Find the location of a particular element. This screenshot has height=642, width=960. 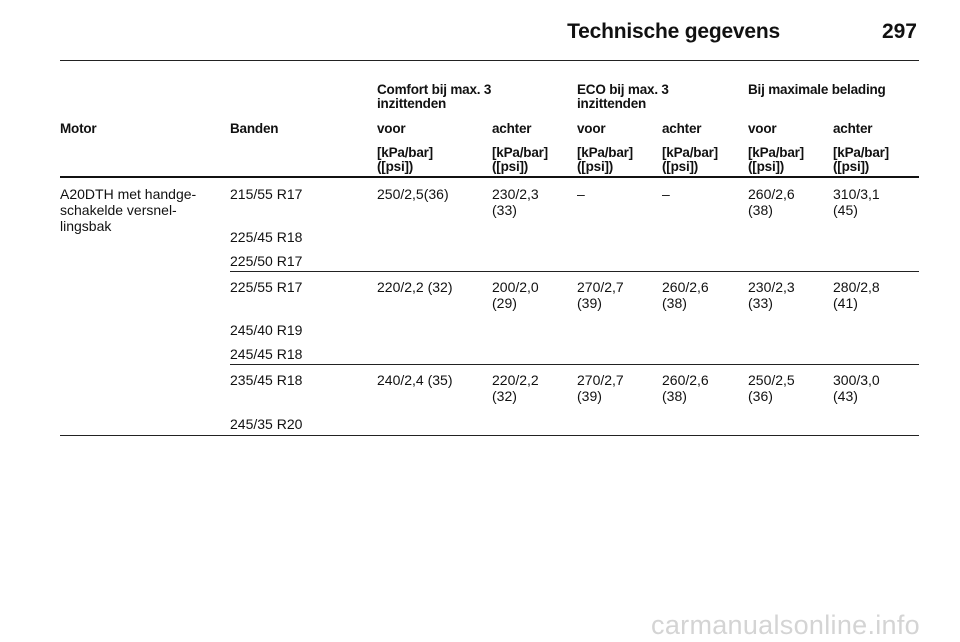

col-header-motor: Motor is located at coordinates (78, 128).